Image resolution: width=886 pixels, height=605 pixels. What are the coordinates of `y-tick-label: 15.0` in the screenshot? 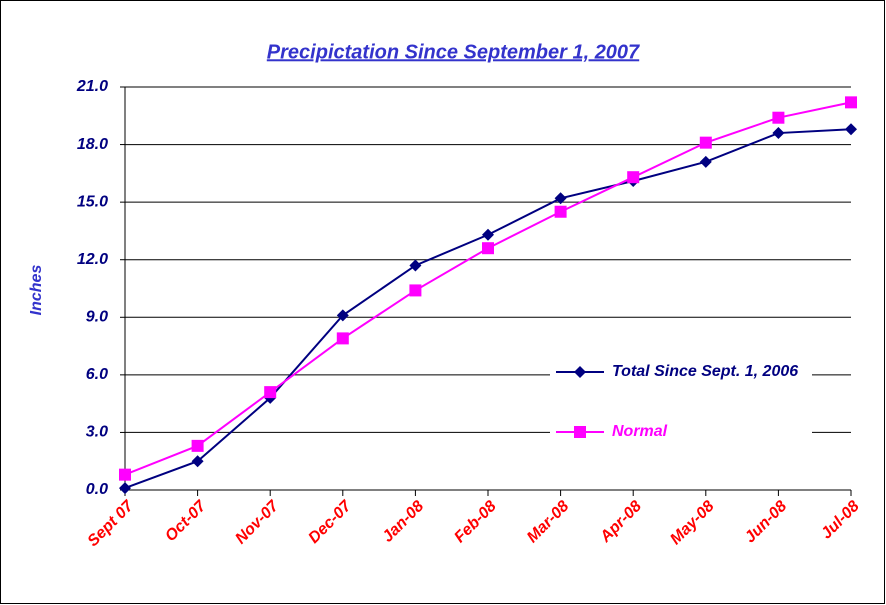 It's located at (92, 201).